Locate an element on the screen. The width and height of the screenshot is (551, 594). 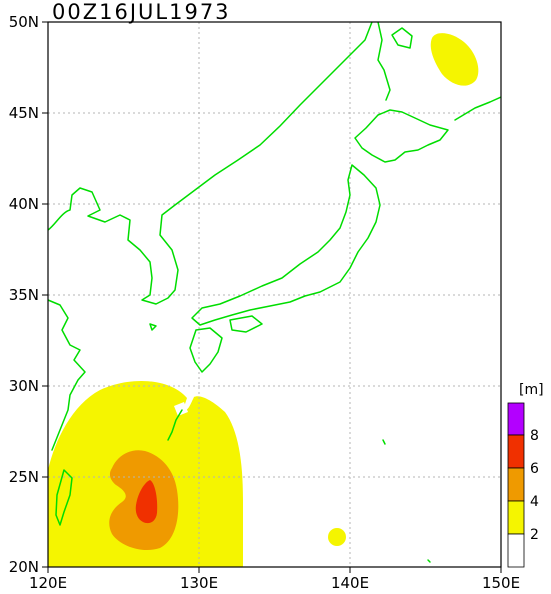
legend-tick-label: 8 is located at coordinates (534, 436).